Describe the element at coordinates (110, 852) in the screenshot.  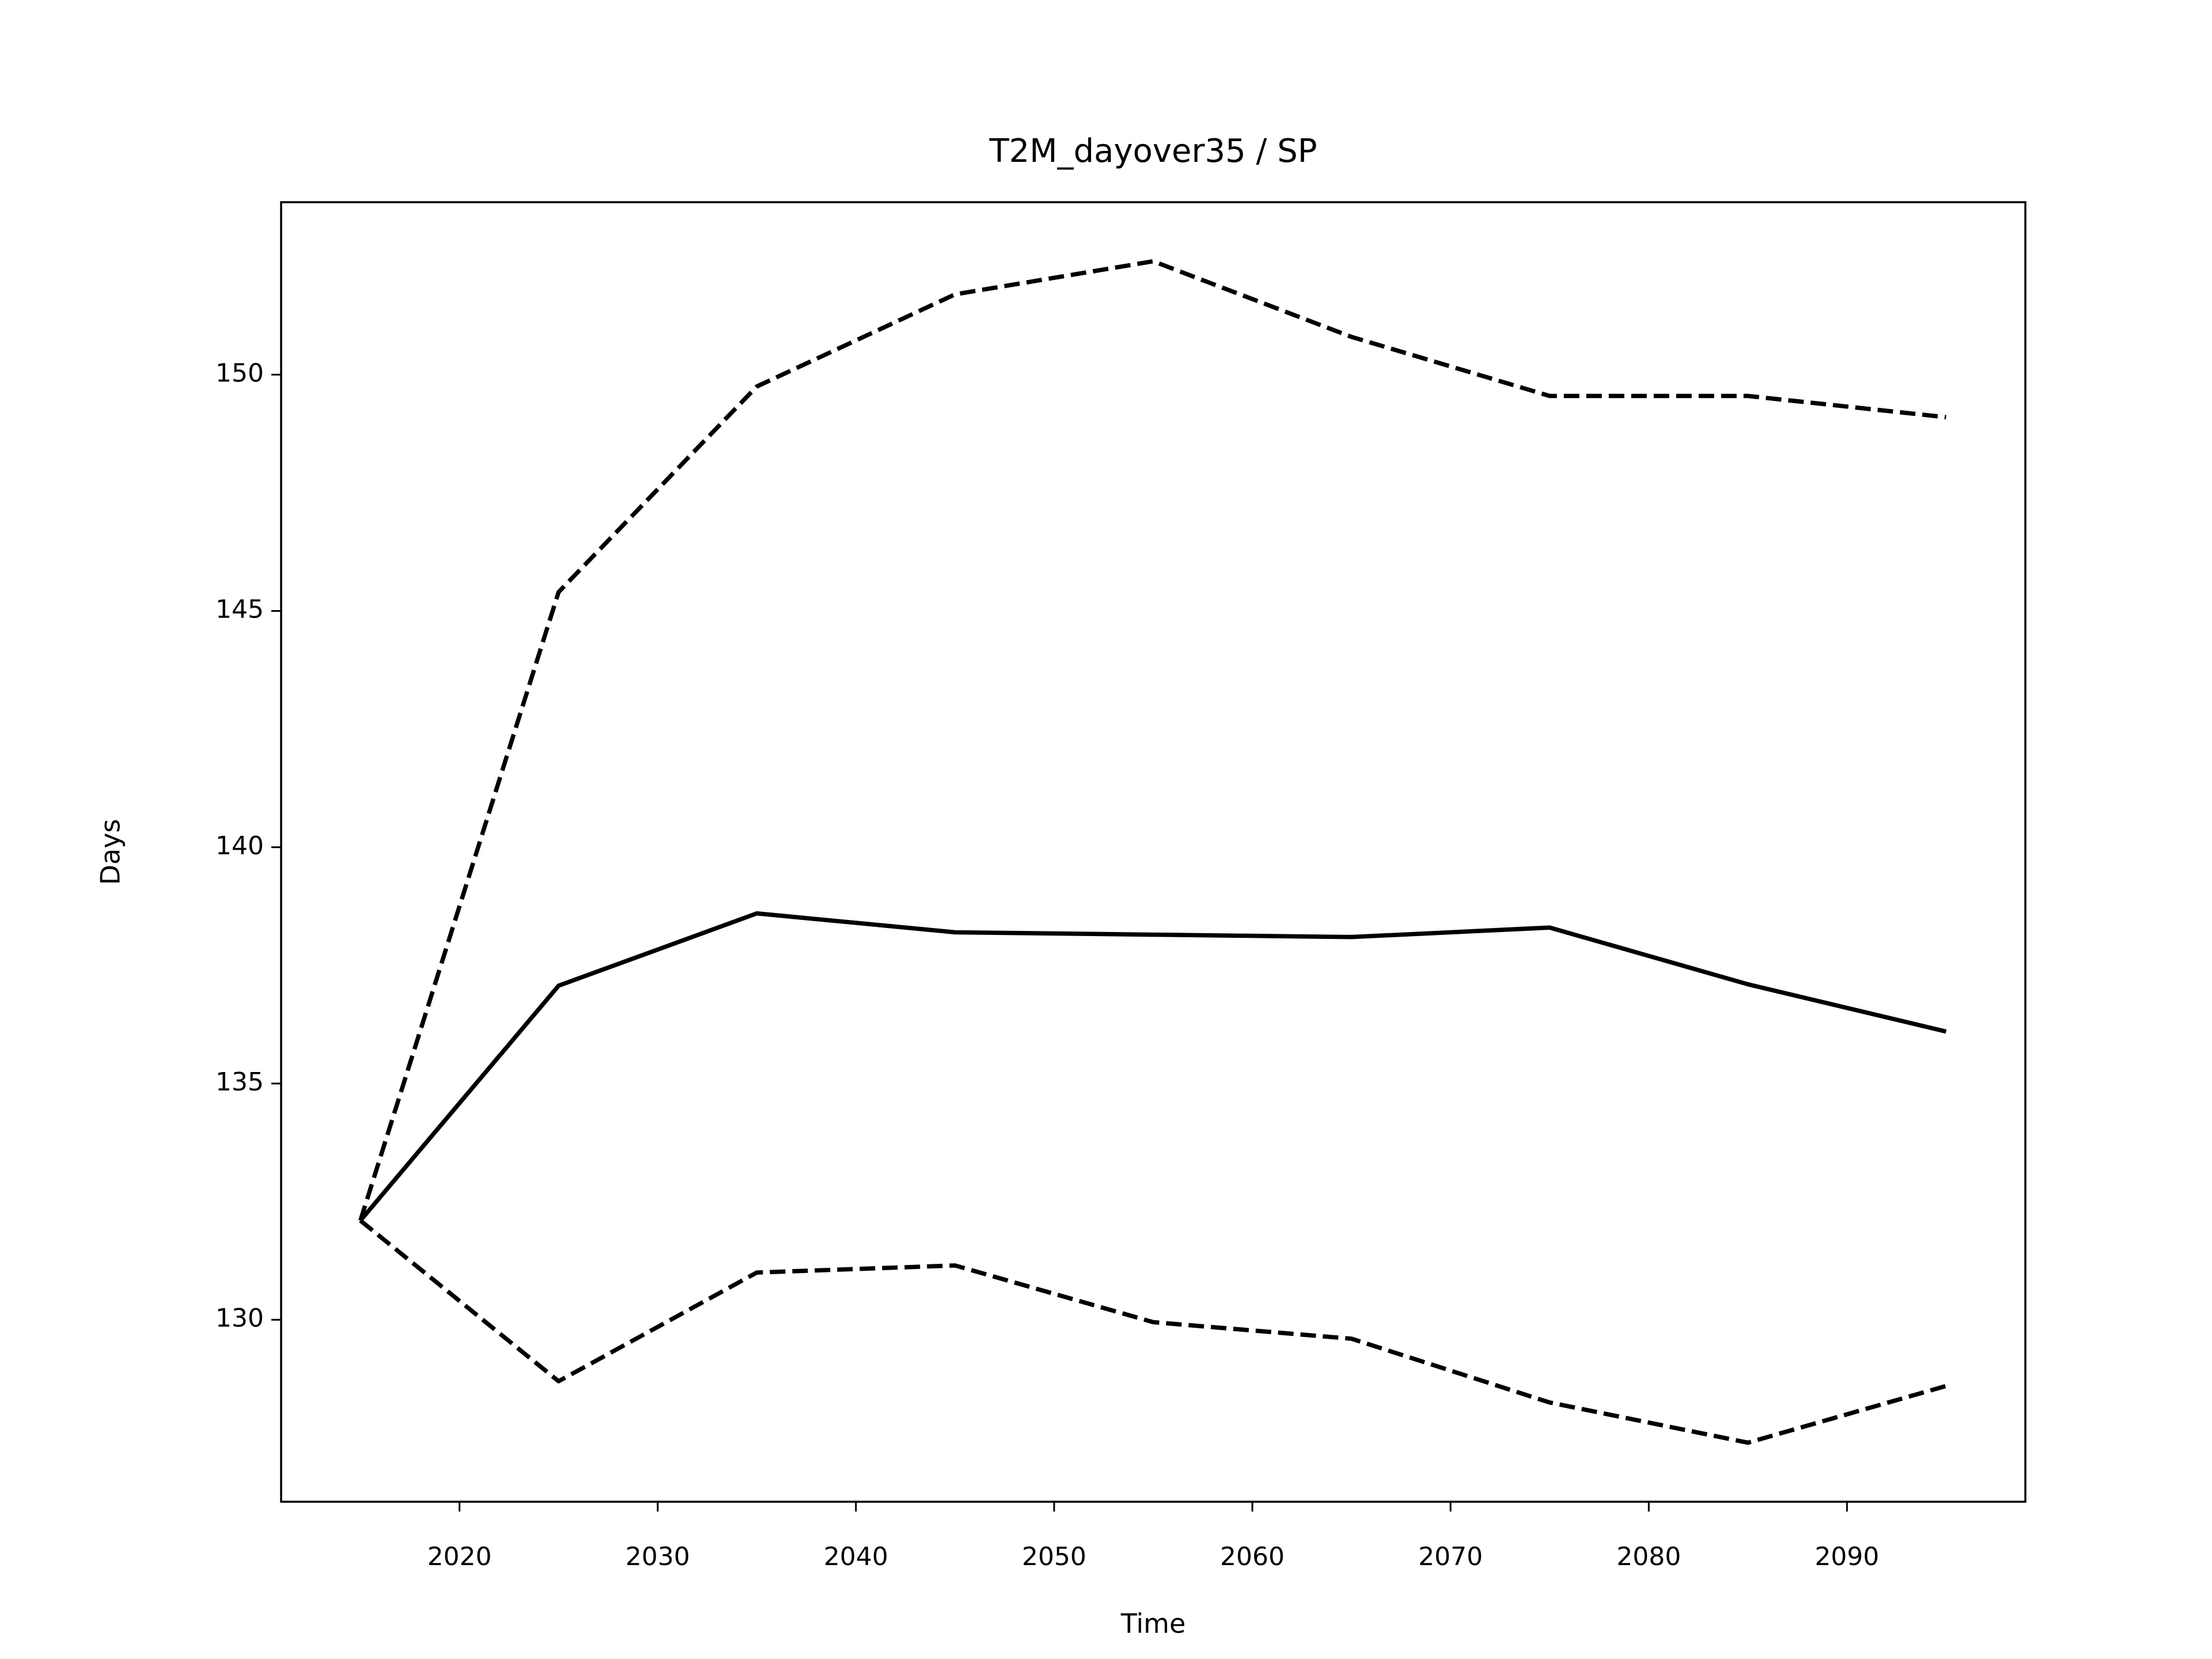
I see `y-axis-label: Days` at that location.